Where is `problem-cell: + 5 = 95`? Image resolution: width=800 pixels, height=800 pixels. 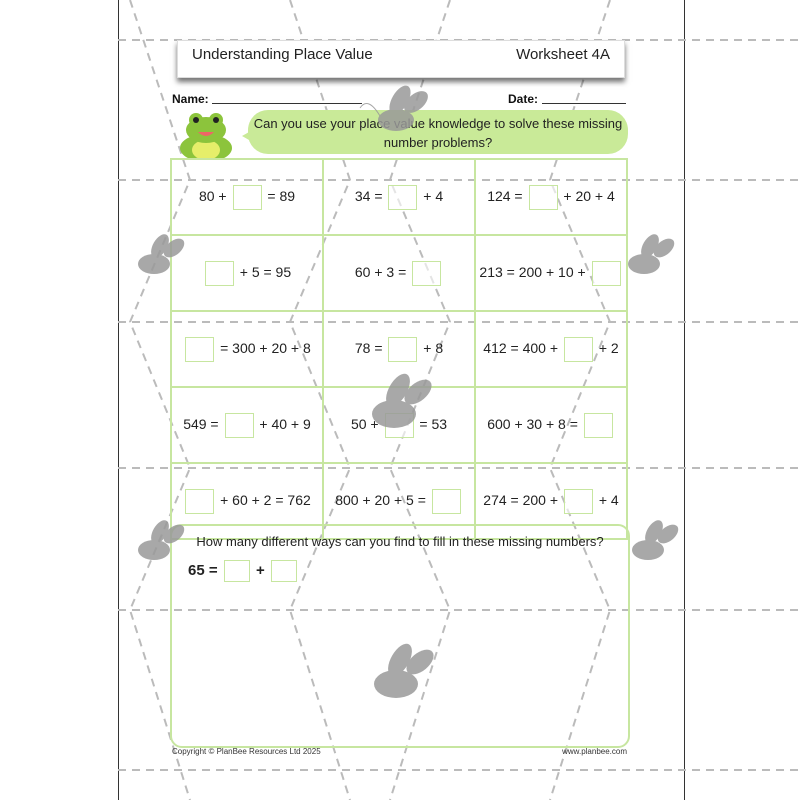
problem-cell: + 5 = 95 is located at coordinates (247, 273).